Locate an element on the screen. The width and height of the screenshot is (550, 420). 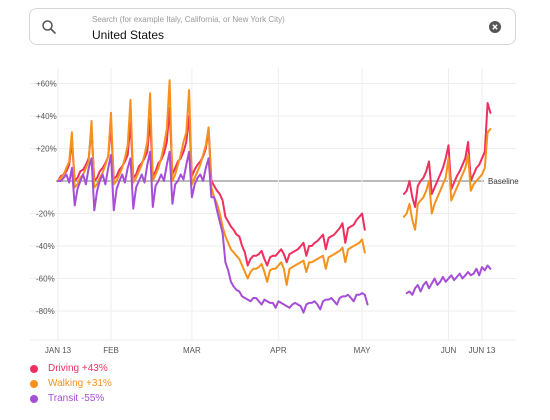
y-tick-label: +20% is located at coordinates (46, 149).